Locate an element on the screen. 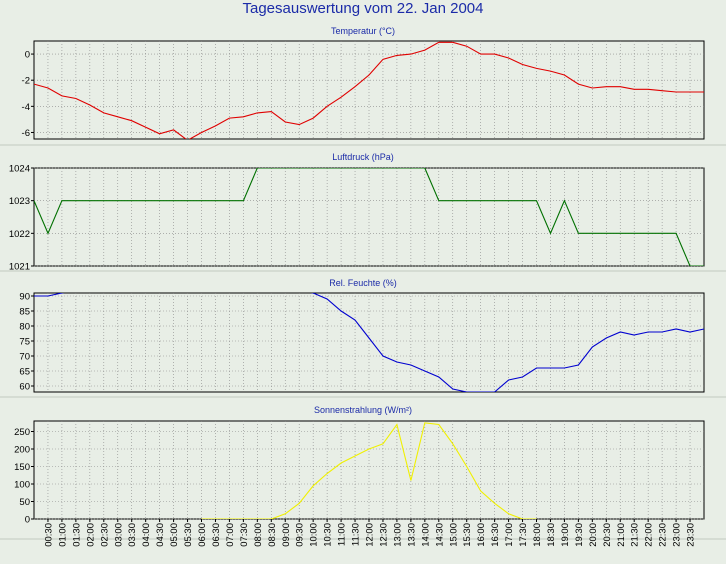  x-tick-label: 22:00 is located at coordinates (649, 535).